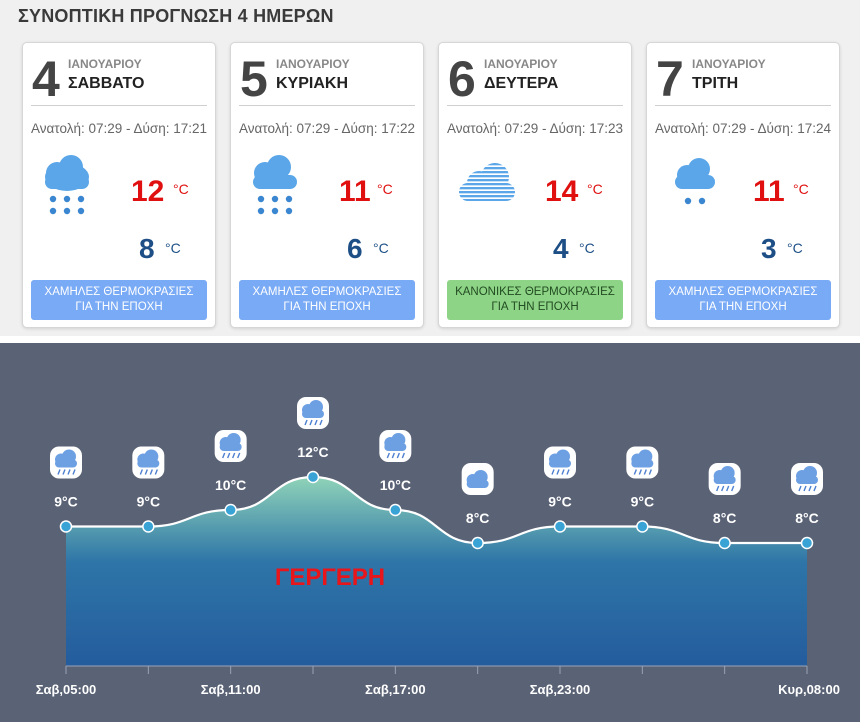  What do you see at coordinates (521, 83) in the screenshot?
I see `weekday-label: ΔΕΥΤΕΡΑ` at bounding box center [521, 83].